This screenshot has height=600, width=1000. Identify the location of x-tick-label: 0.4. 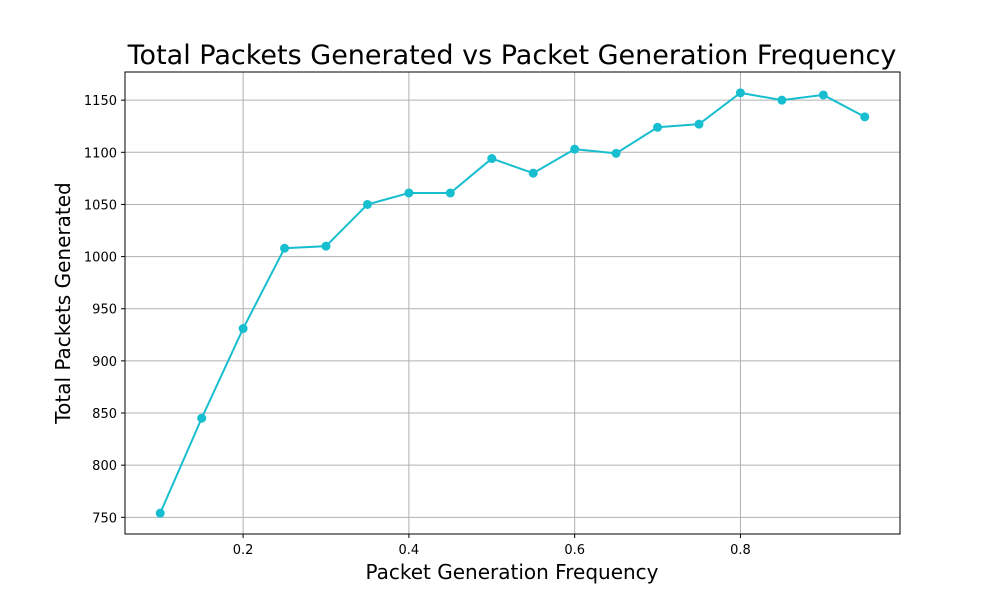
(409, 550).